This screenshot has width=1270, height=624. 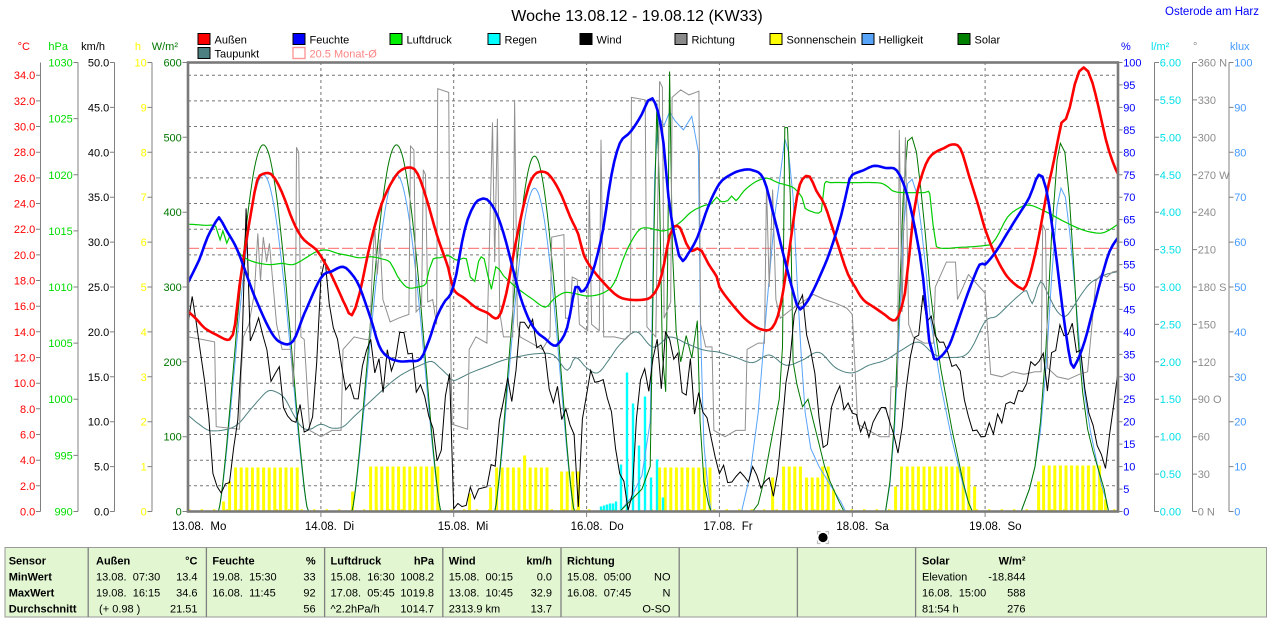 What do you see at coordinates (98, 288) in the screenshot?
I see `svg-text: 25.0` at bounding box center [98, 288].